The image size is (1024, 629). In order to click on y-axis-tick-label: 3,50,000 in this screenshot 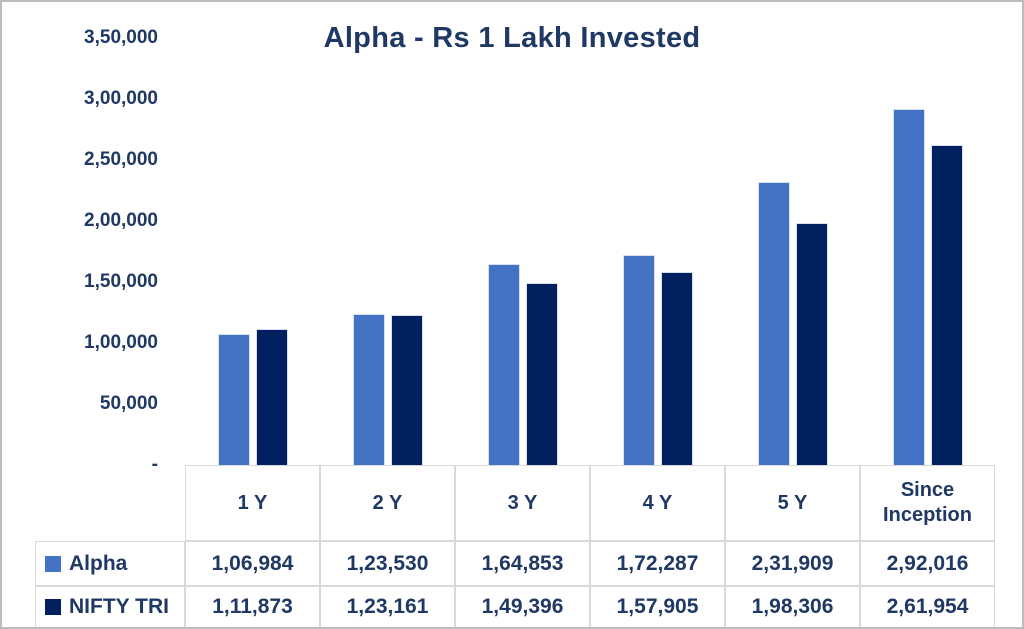, I will do `click(121, 37)`.